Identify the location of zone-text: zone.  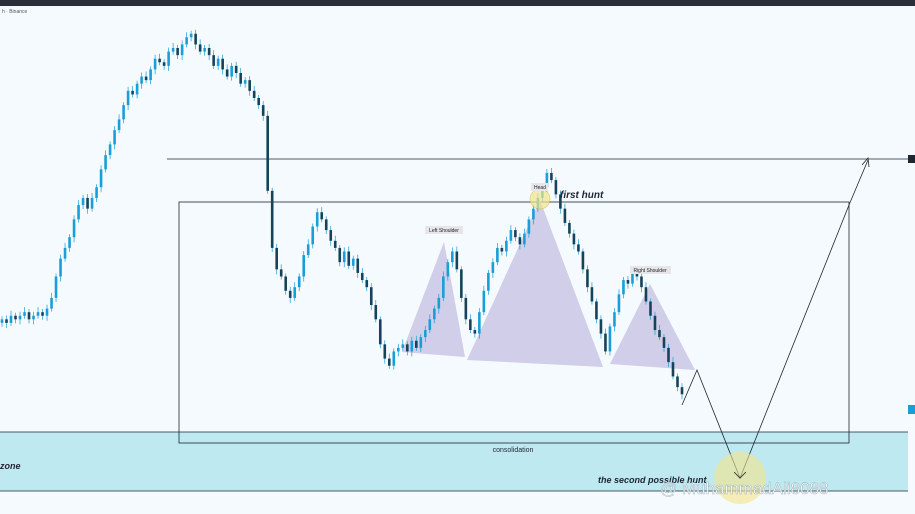
(10, 466).